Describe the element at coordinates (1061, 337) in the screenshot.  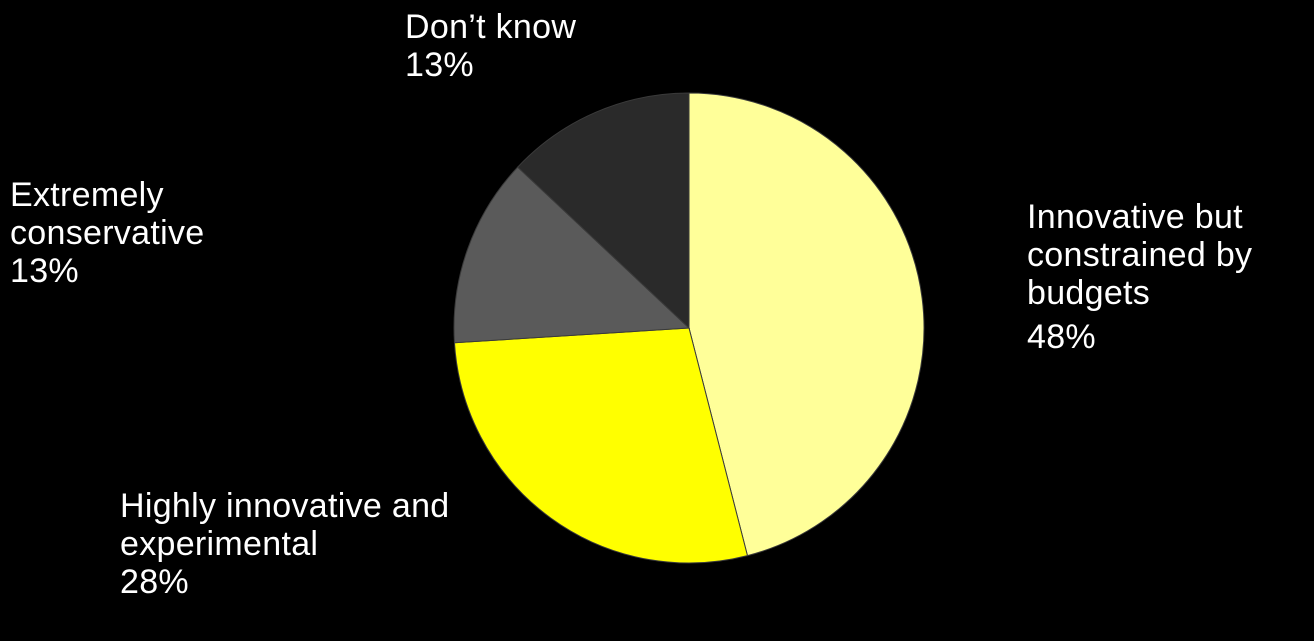
I see `slice-value-label: 48%` at that location.